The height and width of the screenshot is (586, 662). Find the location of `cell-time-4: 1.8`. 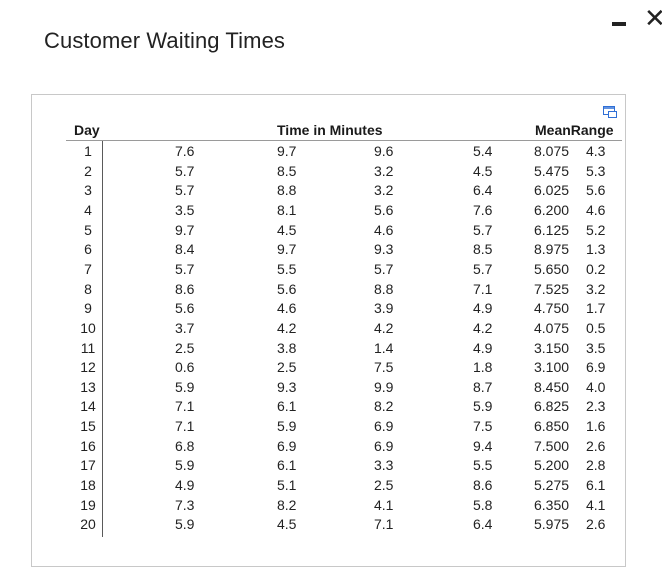

cell-time-4: 1.8 is located at coordinates (483, 367).